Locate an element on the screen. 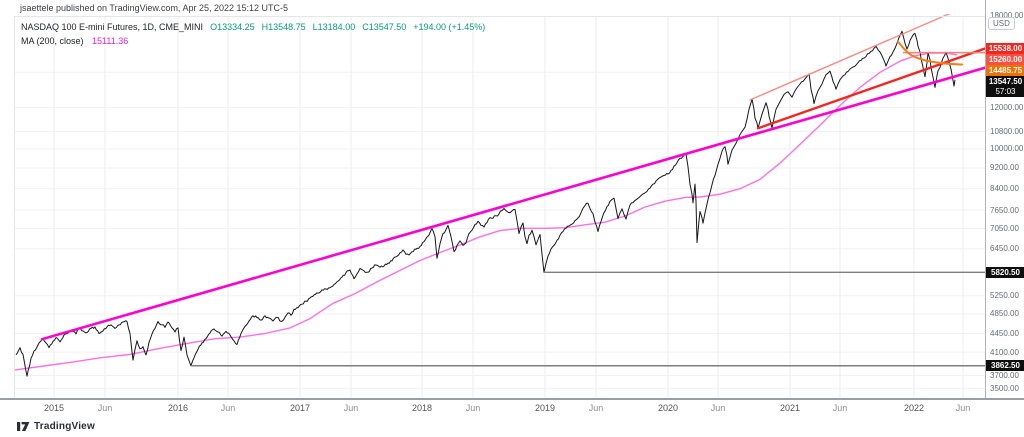 The height and width of the screenshot is (437, 1024). time-tick-label: 2020 is located at coordinates (668, 408).